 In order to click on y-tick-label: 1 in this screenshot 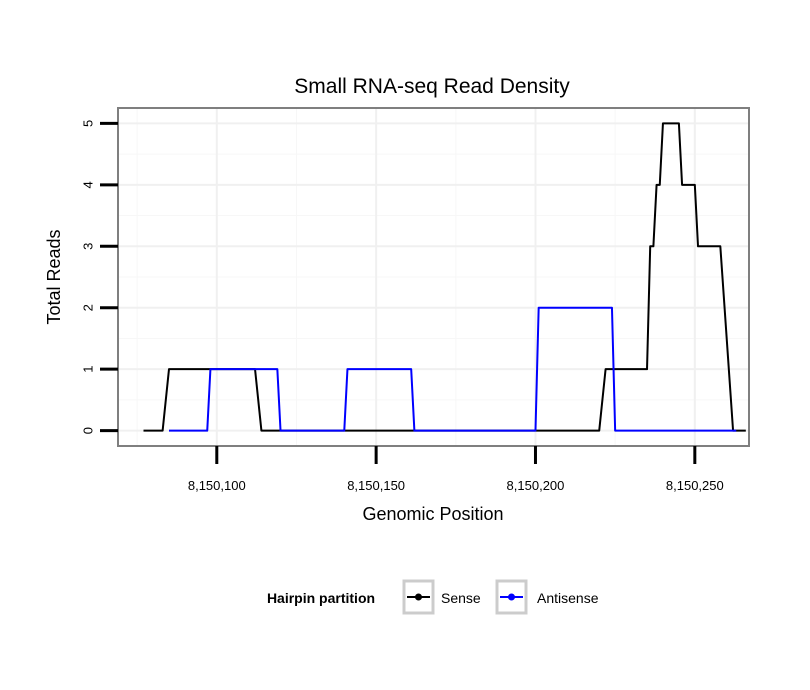, I will do `click(88, 369)`.